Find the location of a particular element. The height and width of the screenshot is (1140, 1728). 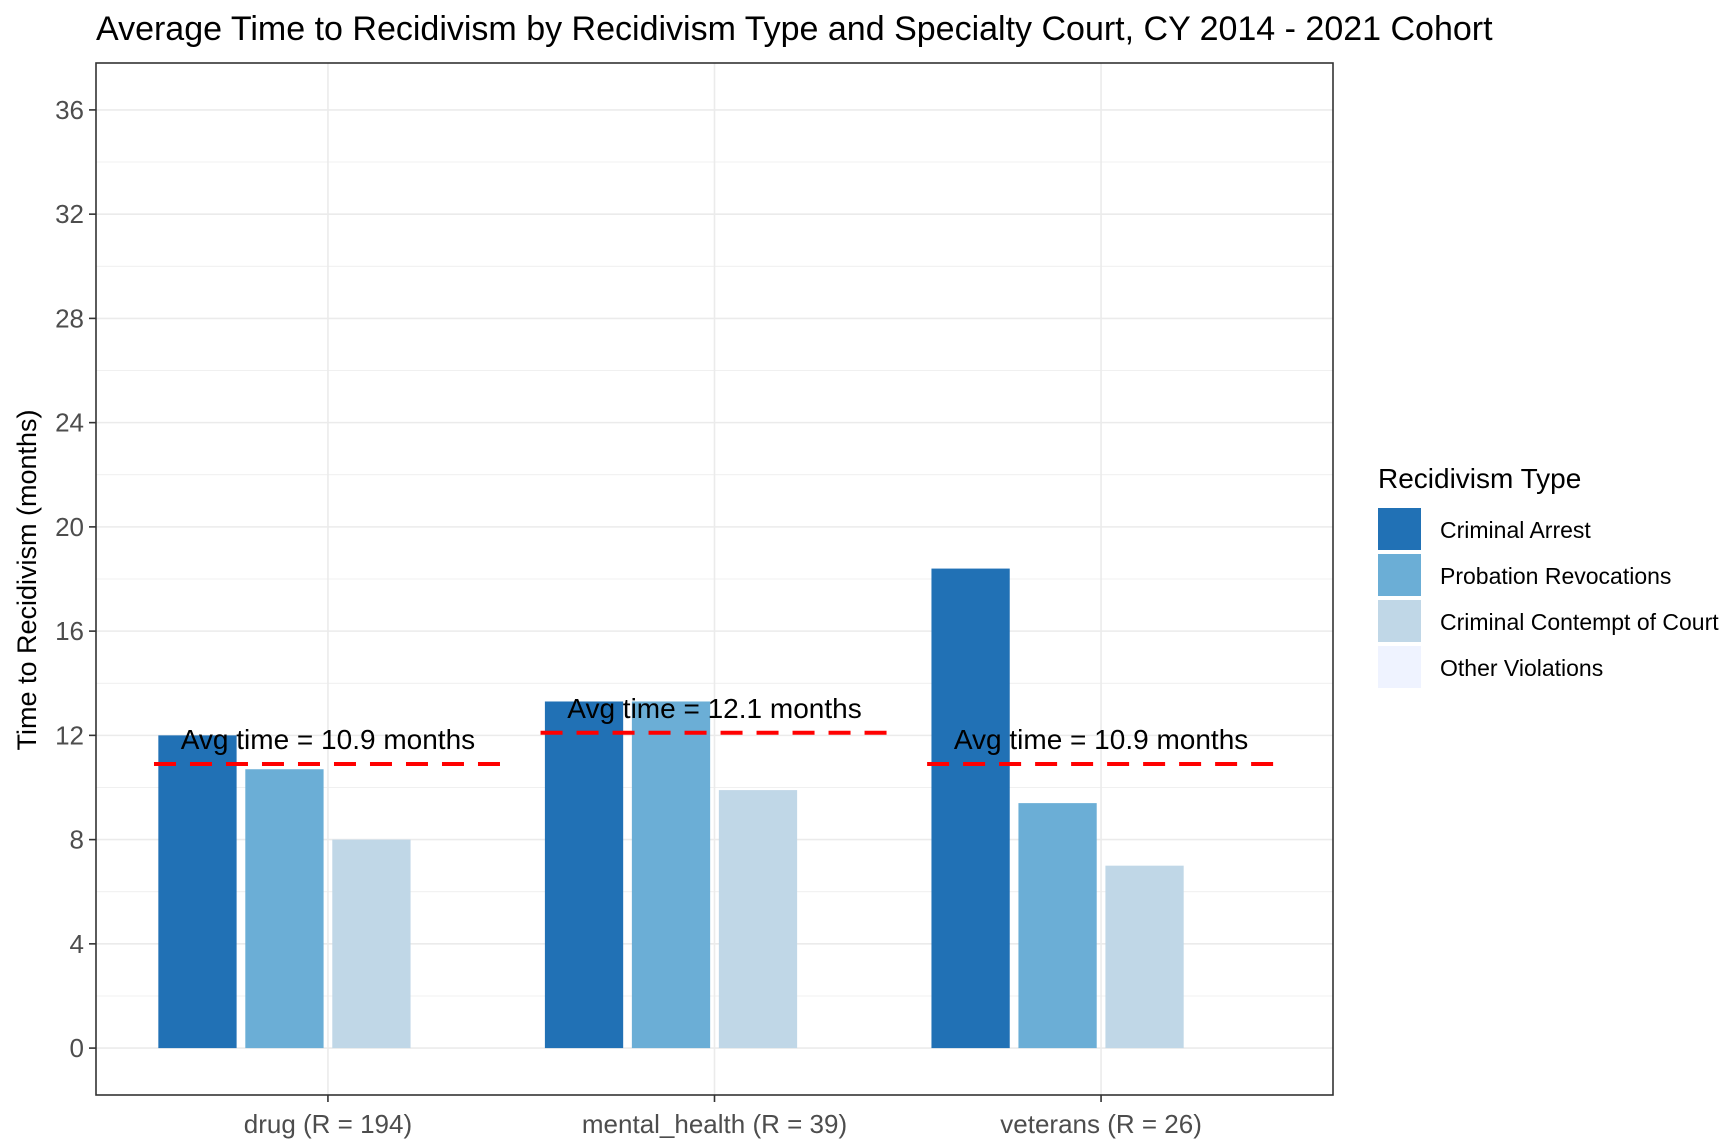

legend-title: Recidivism Type is located at coordinates (1479, 478).